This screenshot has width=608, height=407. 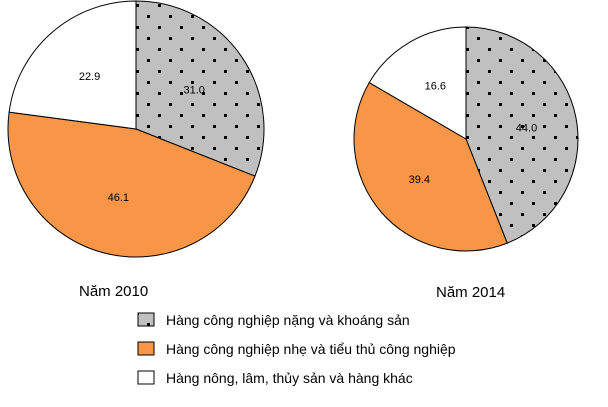 What do you see at coordinates (72, 65) in the screenshot?
I see `pie-slice-2010-agriculture` at bounding box center [72, 65].